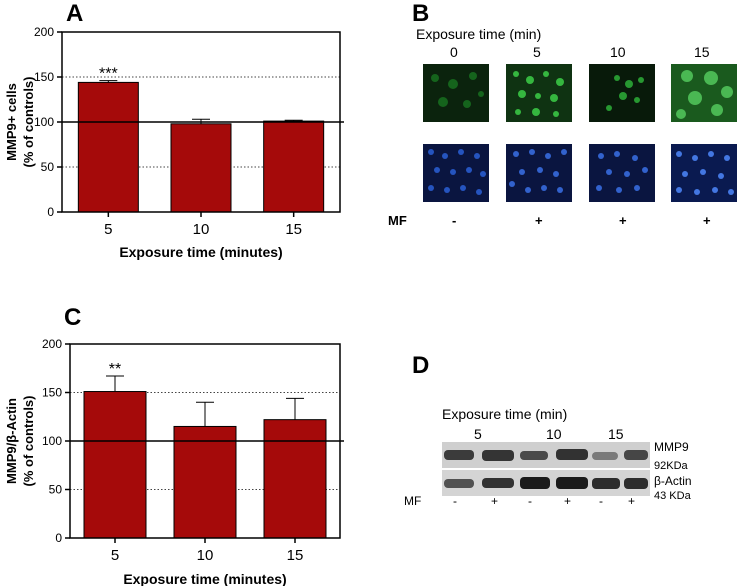 Image resolution: width=740 pixels, height=586 pixels. What do you see at coordinates (108, 74) in the screenshot?
I see `chart-a-significance-5: ***` at bounding box center [108, 74].